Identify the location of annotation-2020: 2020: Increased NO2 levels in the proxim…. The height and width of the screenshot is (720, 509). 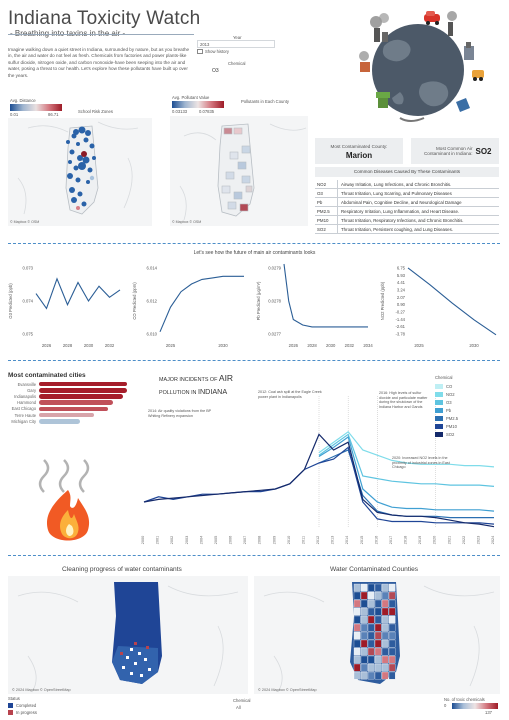
(421, 463).